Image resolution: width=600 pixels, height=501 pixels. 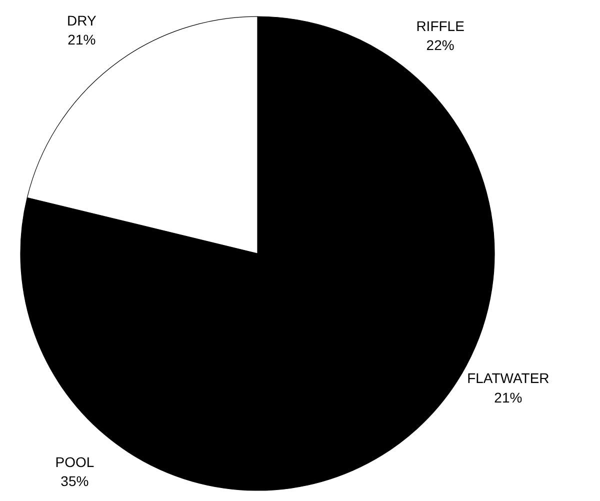 What do you see at coordinates (440, 26) in the screenshot?
I see `slice-label: RIFFLE` at bounding box center [440, 26].